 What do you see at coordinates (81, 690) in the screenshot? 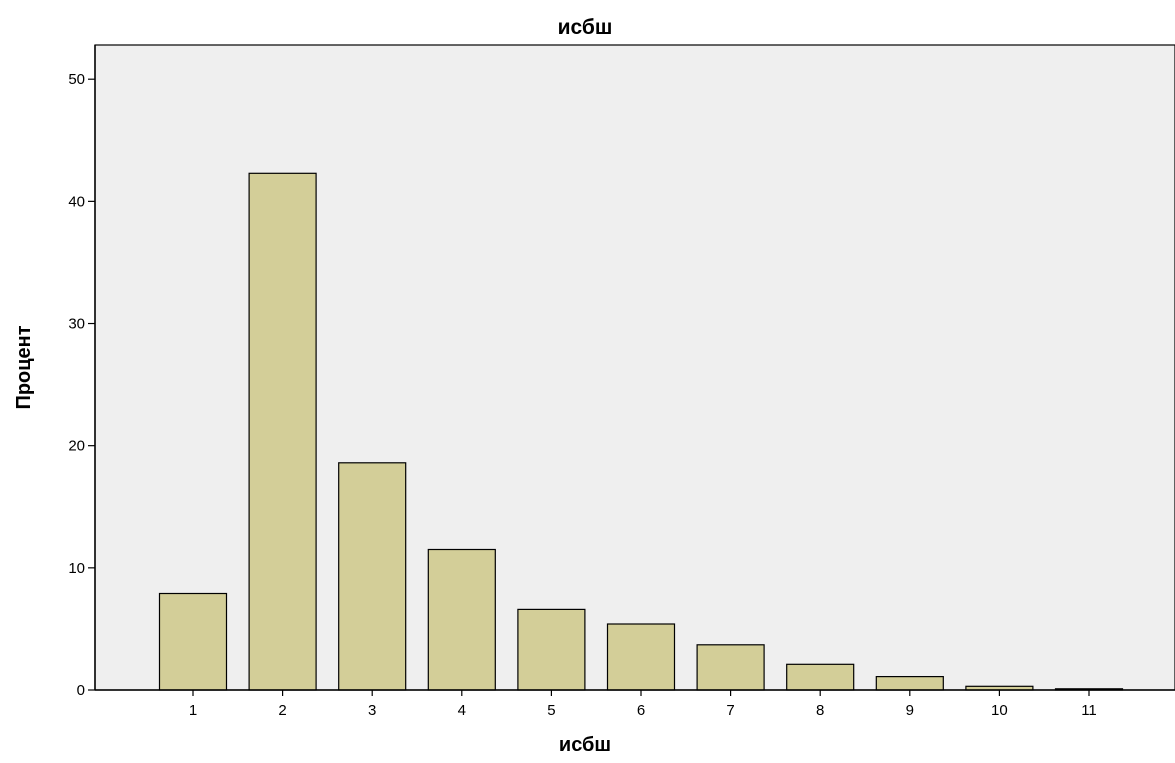
I see `y-tick-label: 0` at bounding box center [81, 690].